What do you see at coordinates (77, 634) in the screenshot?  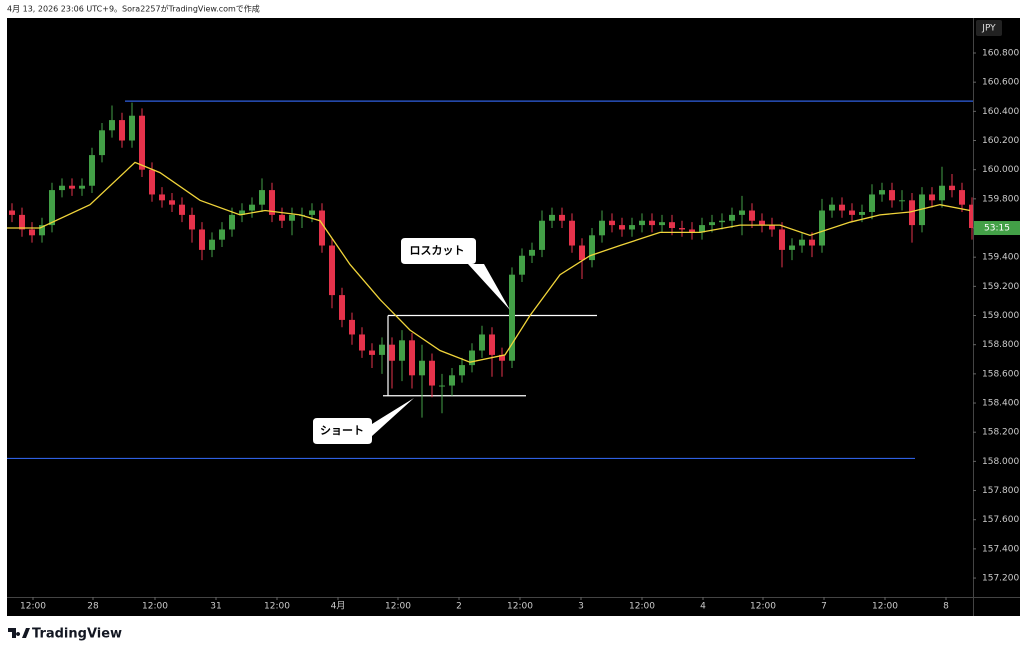 I see `brand: TradingView` at bounding box center [77, 634].